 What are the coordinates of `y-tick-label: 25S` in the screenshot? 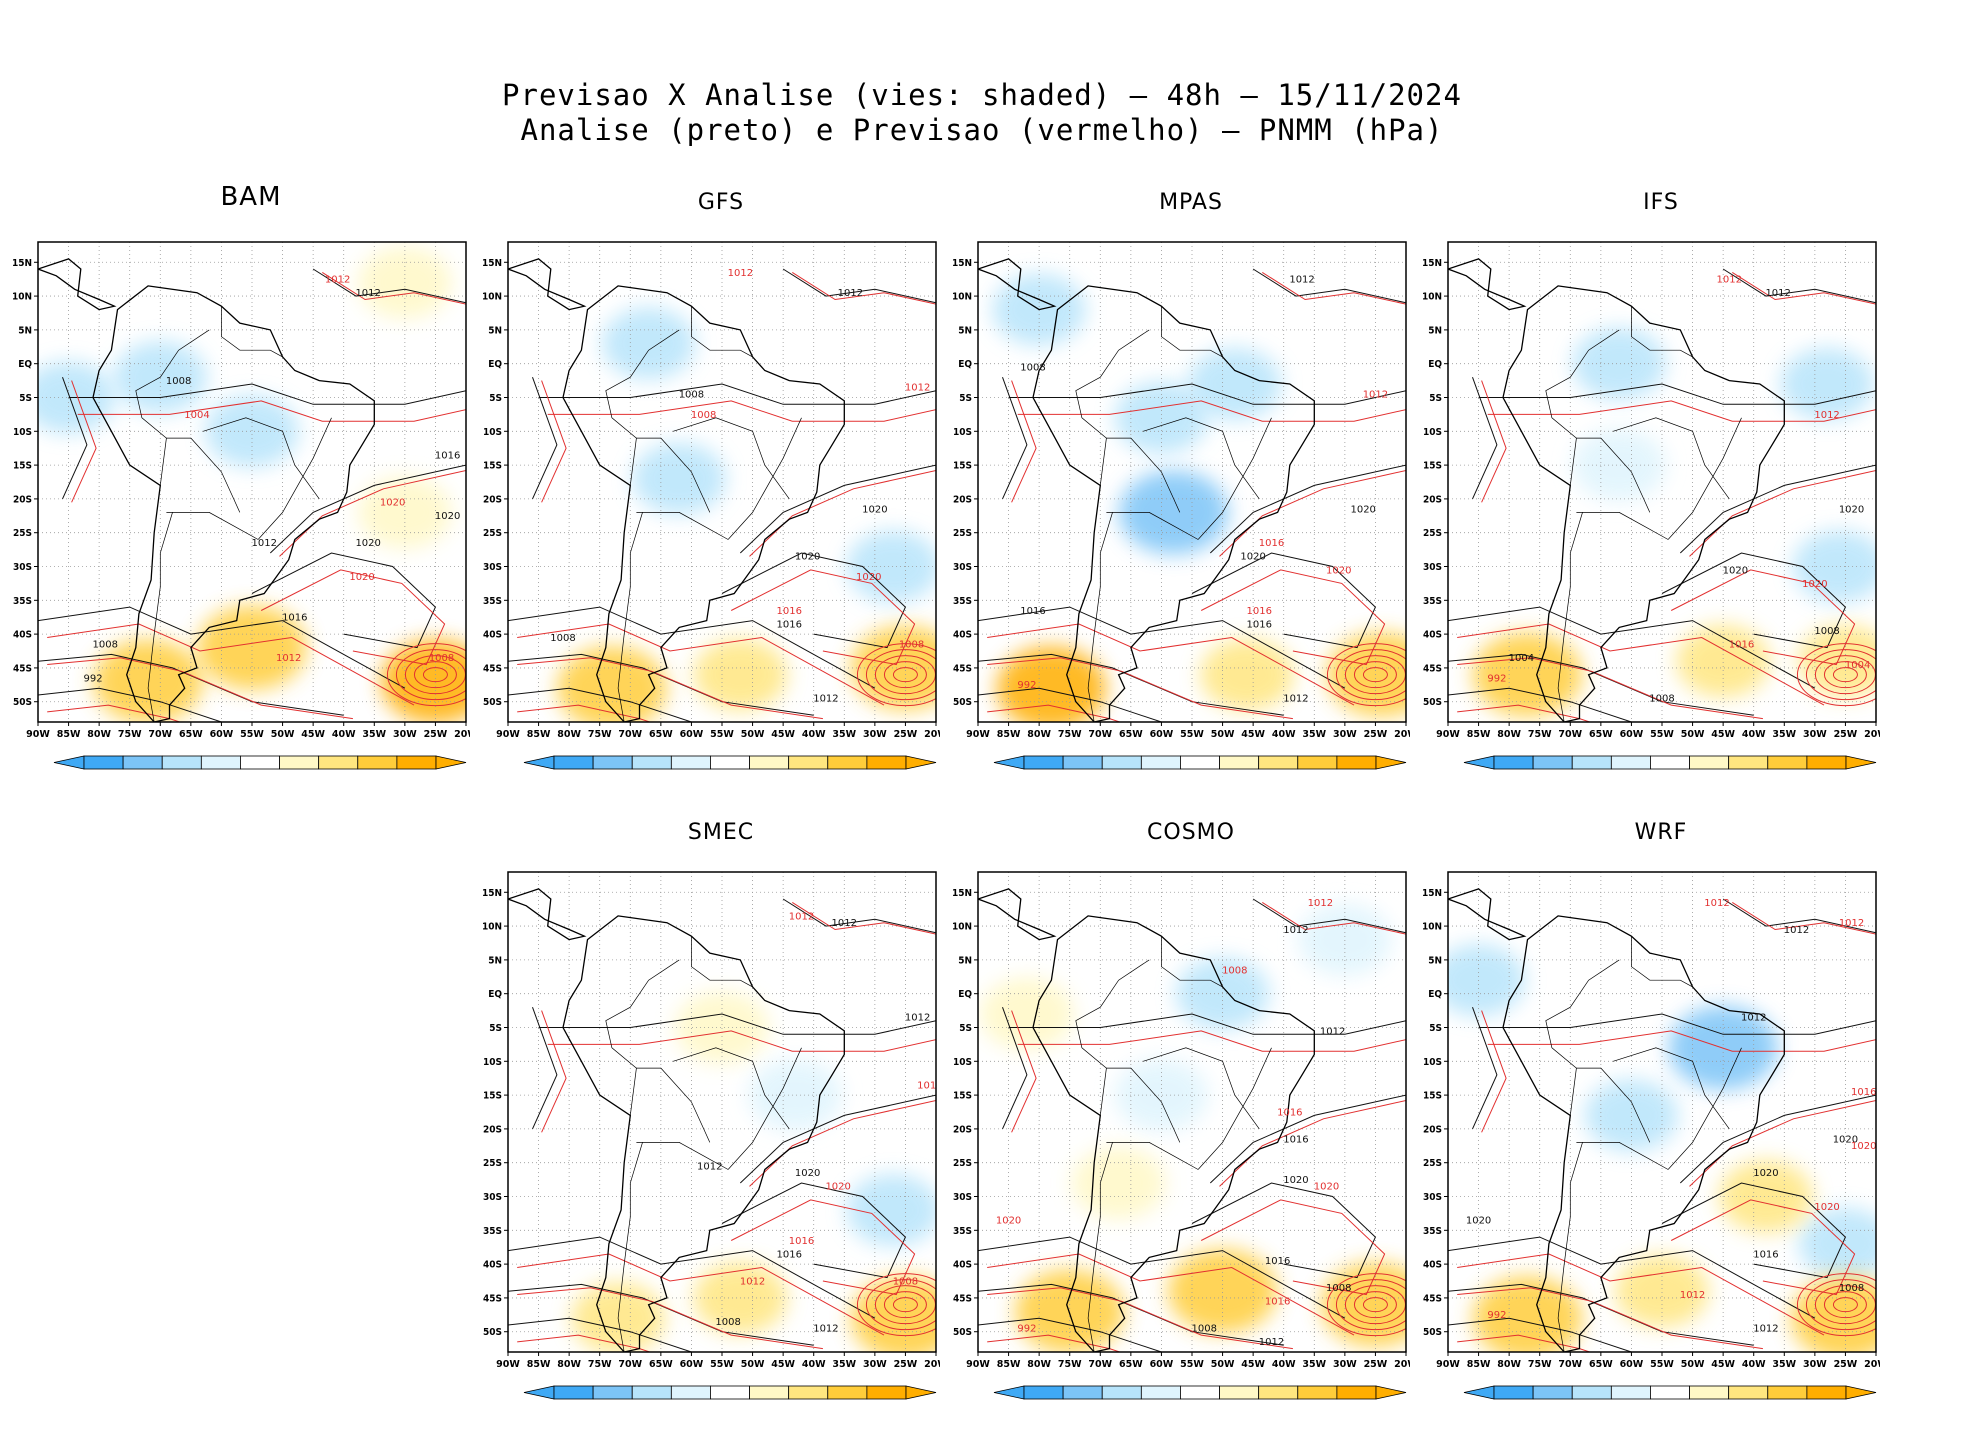 It's located at (1432, 1163).